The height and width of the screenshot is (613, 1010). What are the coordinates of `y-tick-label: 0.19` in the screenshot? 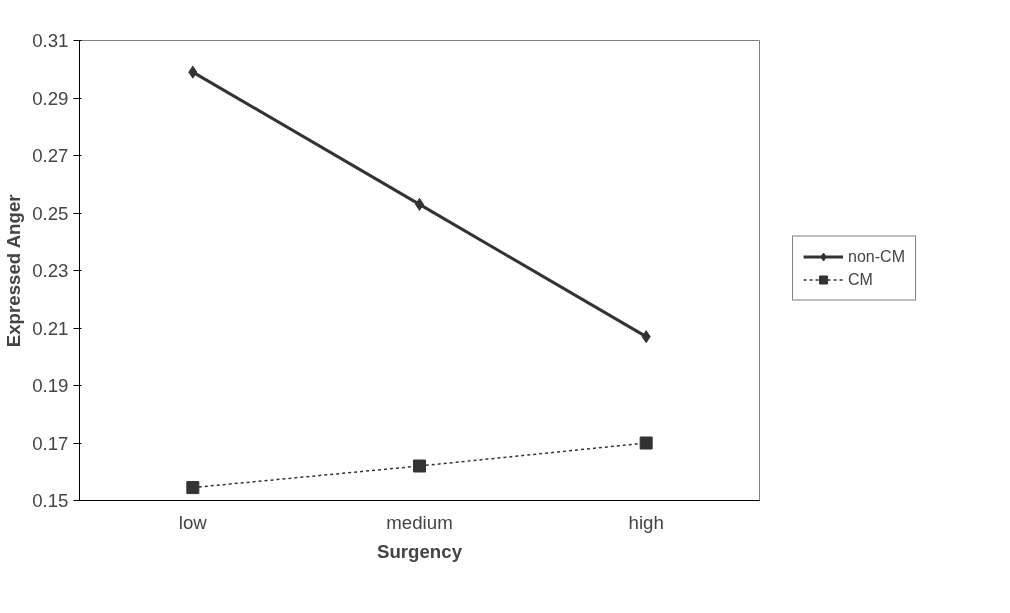 It's located at (50, 385).